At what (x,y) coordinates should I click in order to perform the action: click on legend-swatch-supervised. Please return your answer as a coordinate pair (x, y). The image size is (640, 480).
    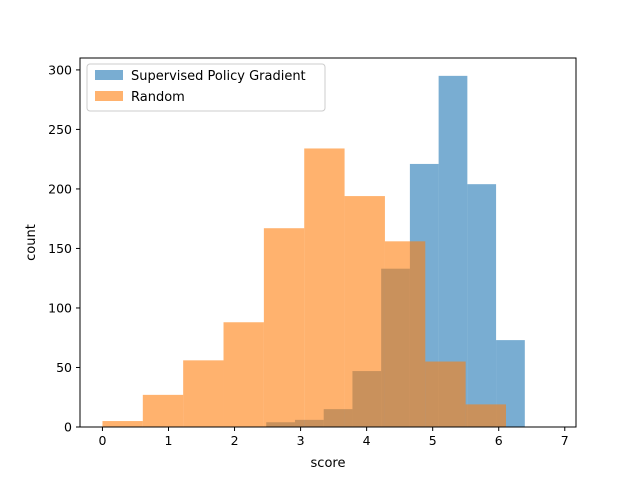
    Looking at the image, I should click on (109, 75).